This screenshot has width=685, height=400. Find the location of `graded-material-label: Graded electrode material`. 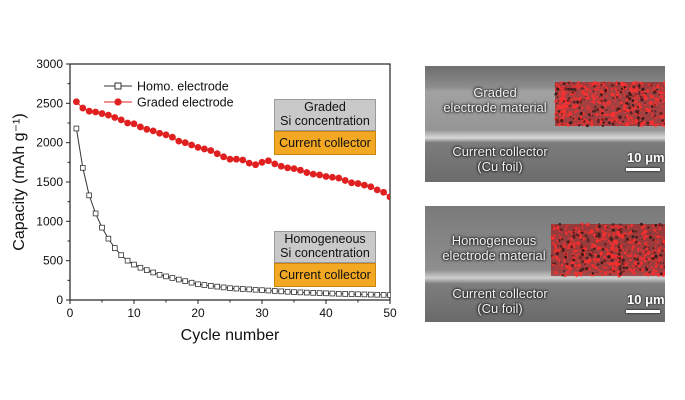

graded-material-label: Graded electrode material is located at coordinates (495, 100).